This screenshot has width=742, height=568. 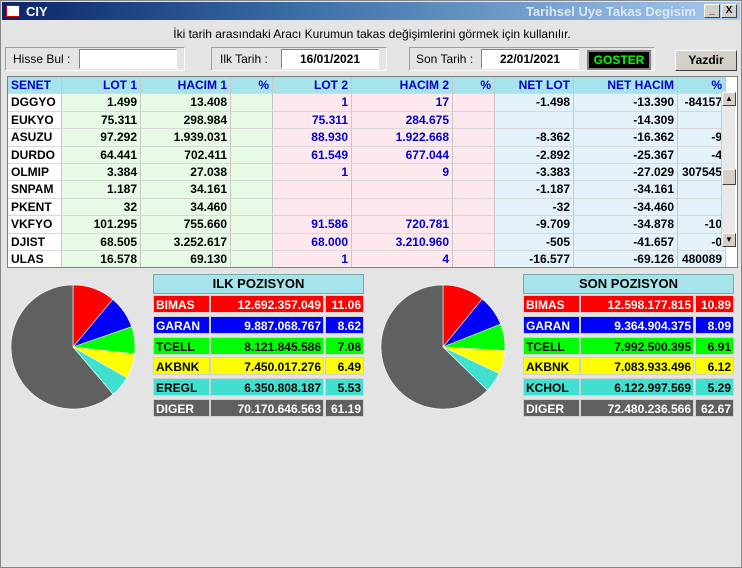 What do you see at coordinates (534, 173) in the screenshot?
I see `table-cell: -3.383` at bounding box center [534, 173].